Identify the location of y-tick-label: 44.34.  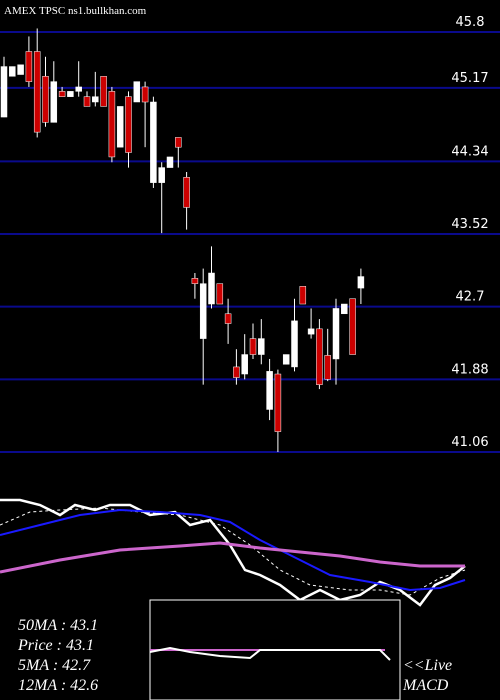
(469, 151).